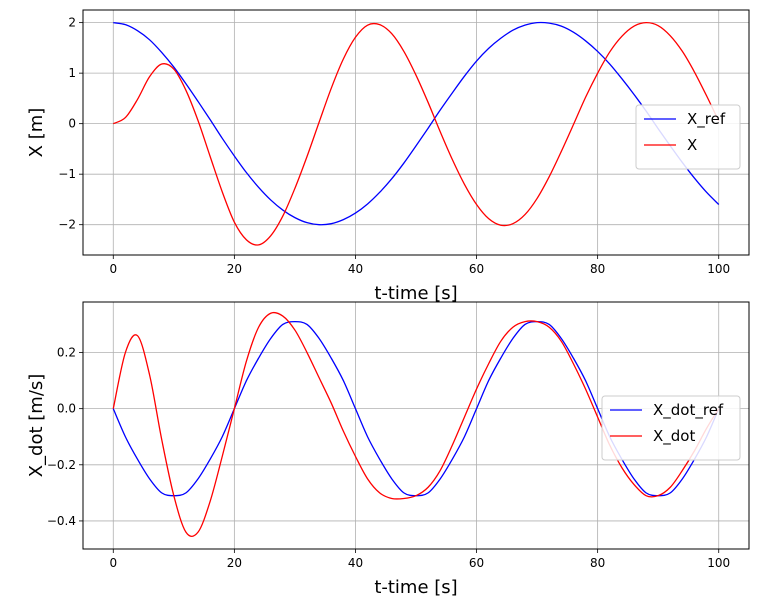 The image size is (764, 608). I want to click on y-axis-label: X_dot [m/s], so click(36, 426).